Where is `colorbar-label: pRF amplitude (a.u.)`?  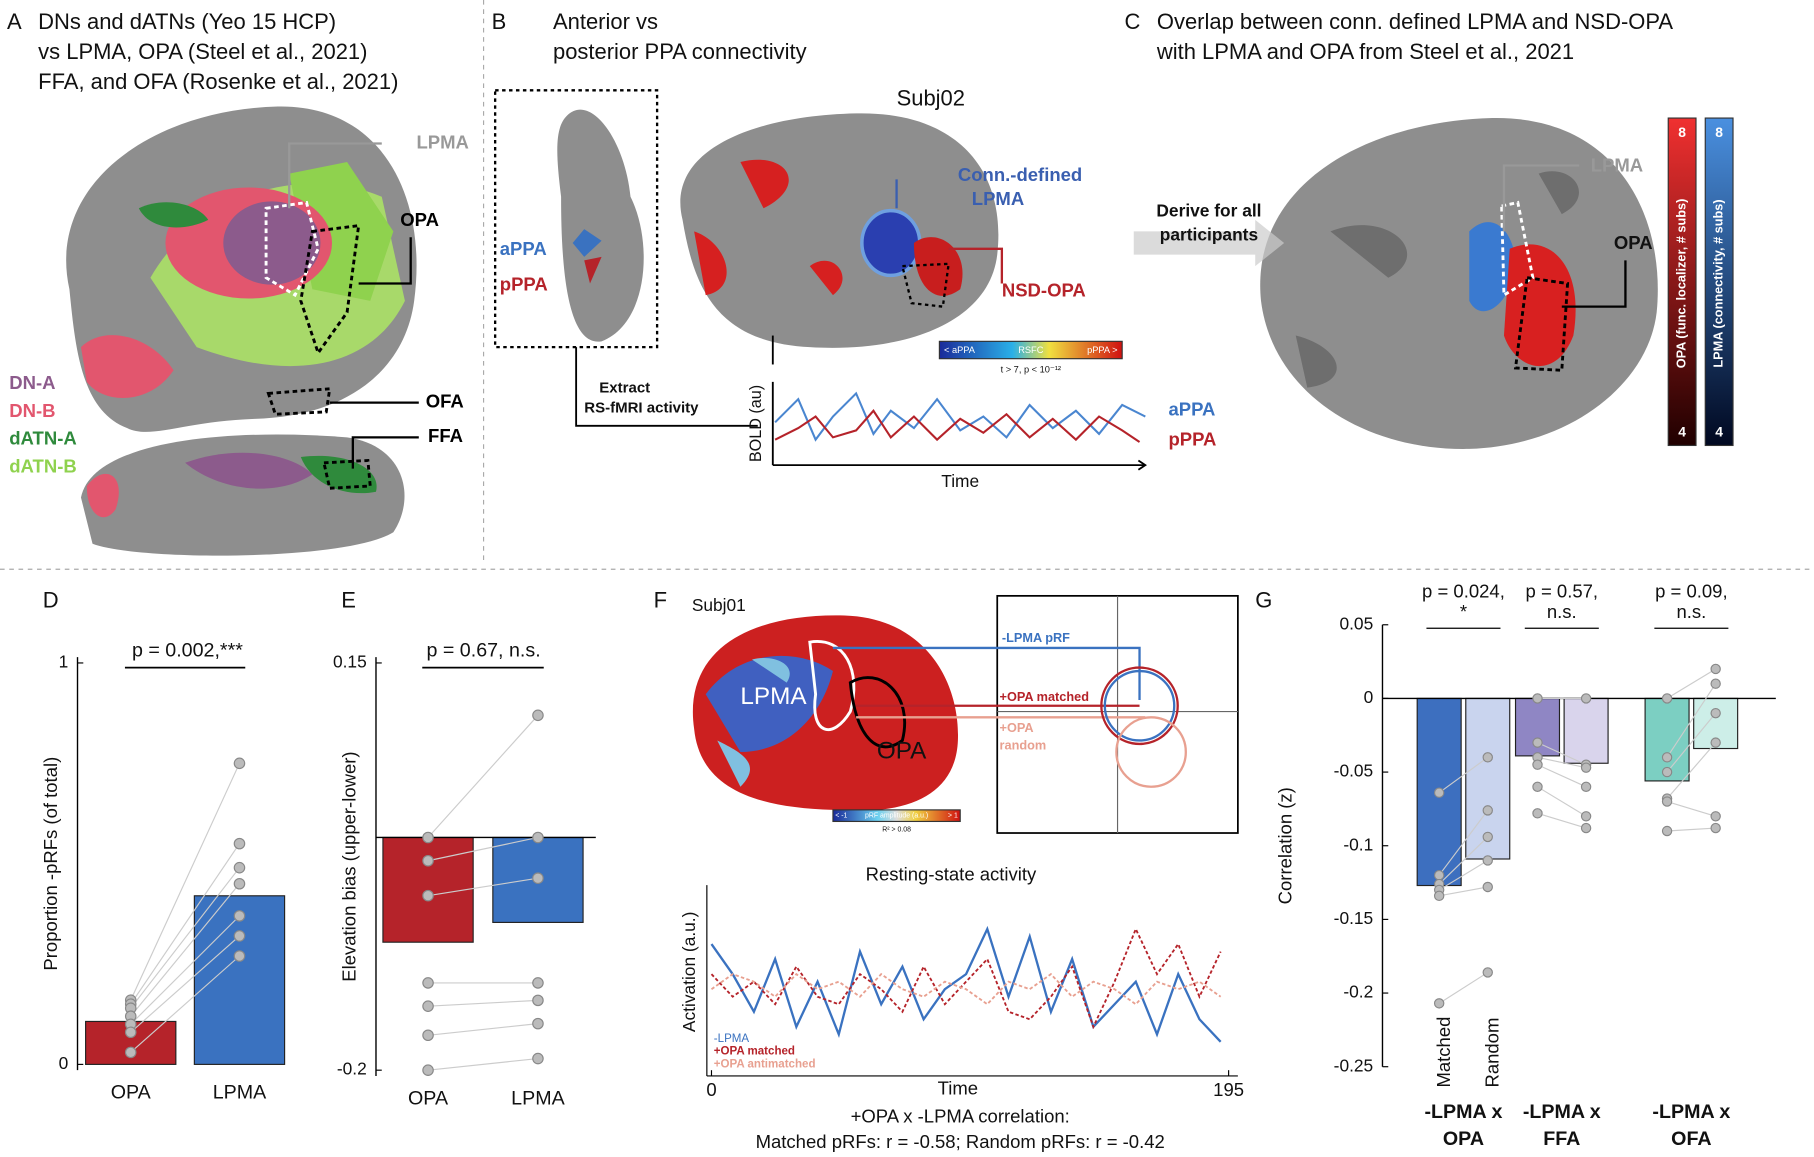 colorbar-label: pRF amplitude (a.u.) is located at coordinates (896, 815).